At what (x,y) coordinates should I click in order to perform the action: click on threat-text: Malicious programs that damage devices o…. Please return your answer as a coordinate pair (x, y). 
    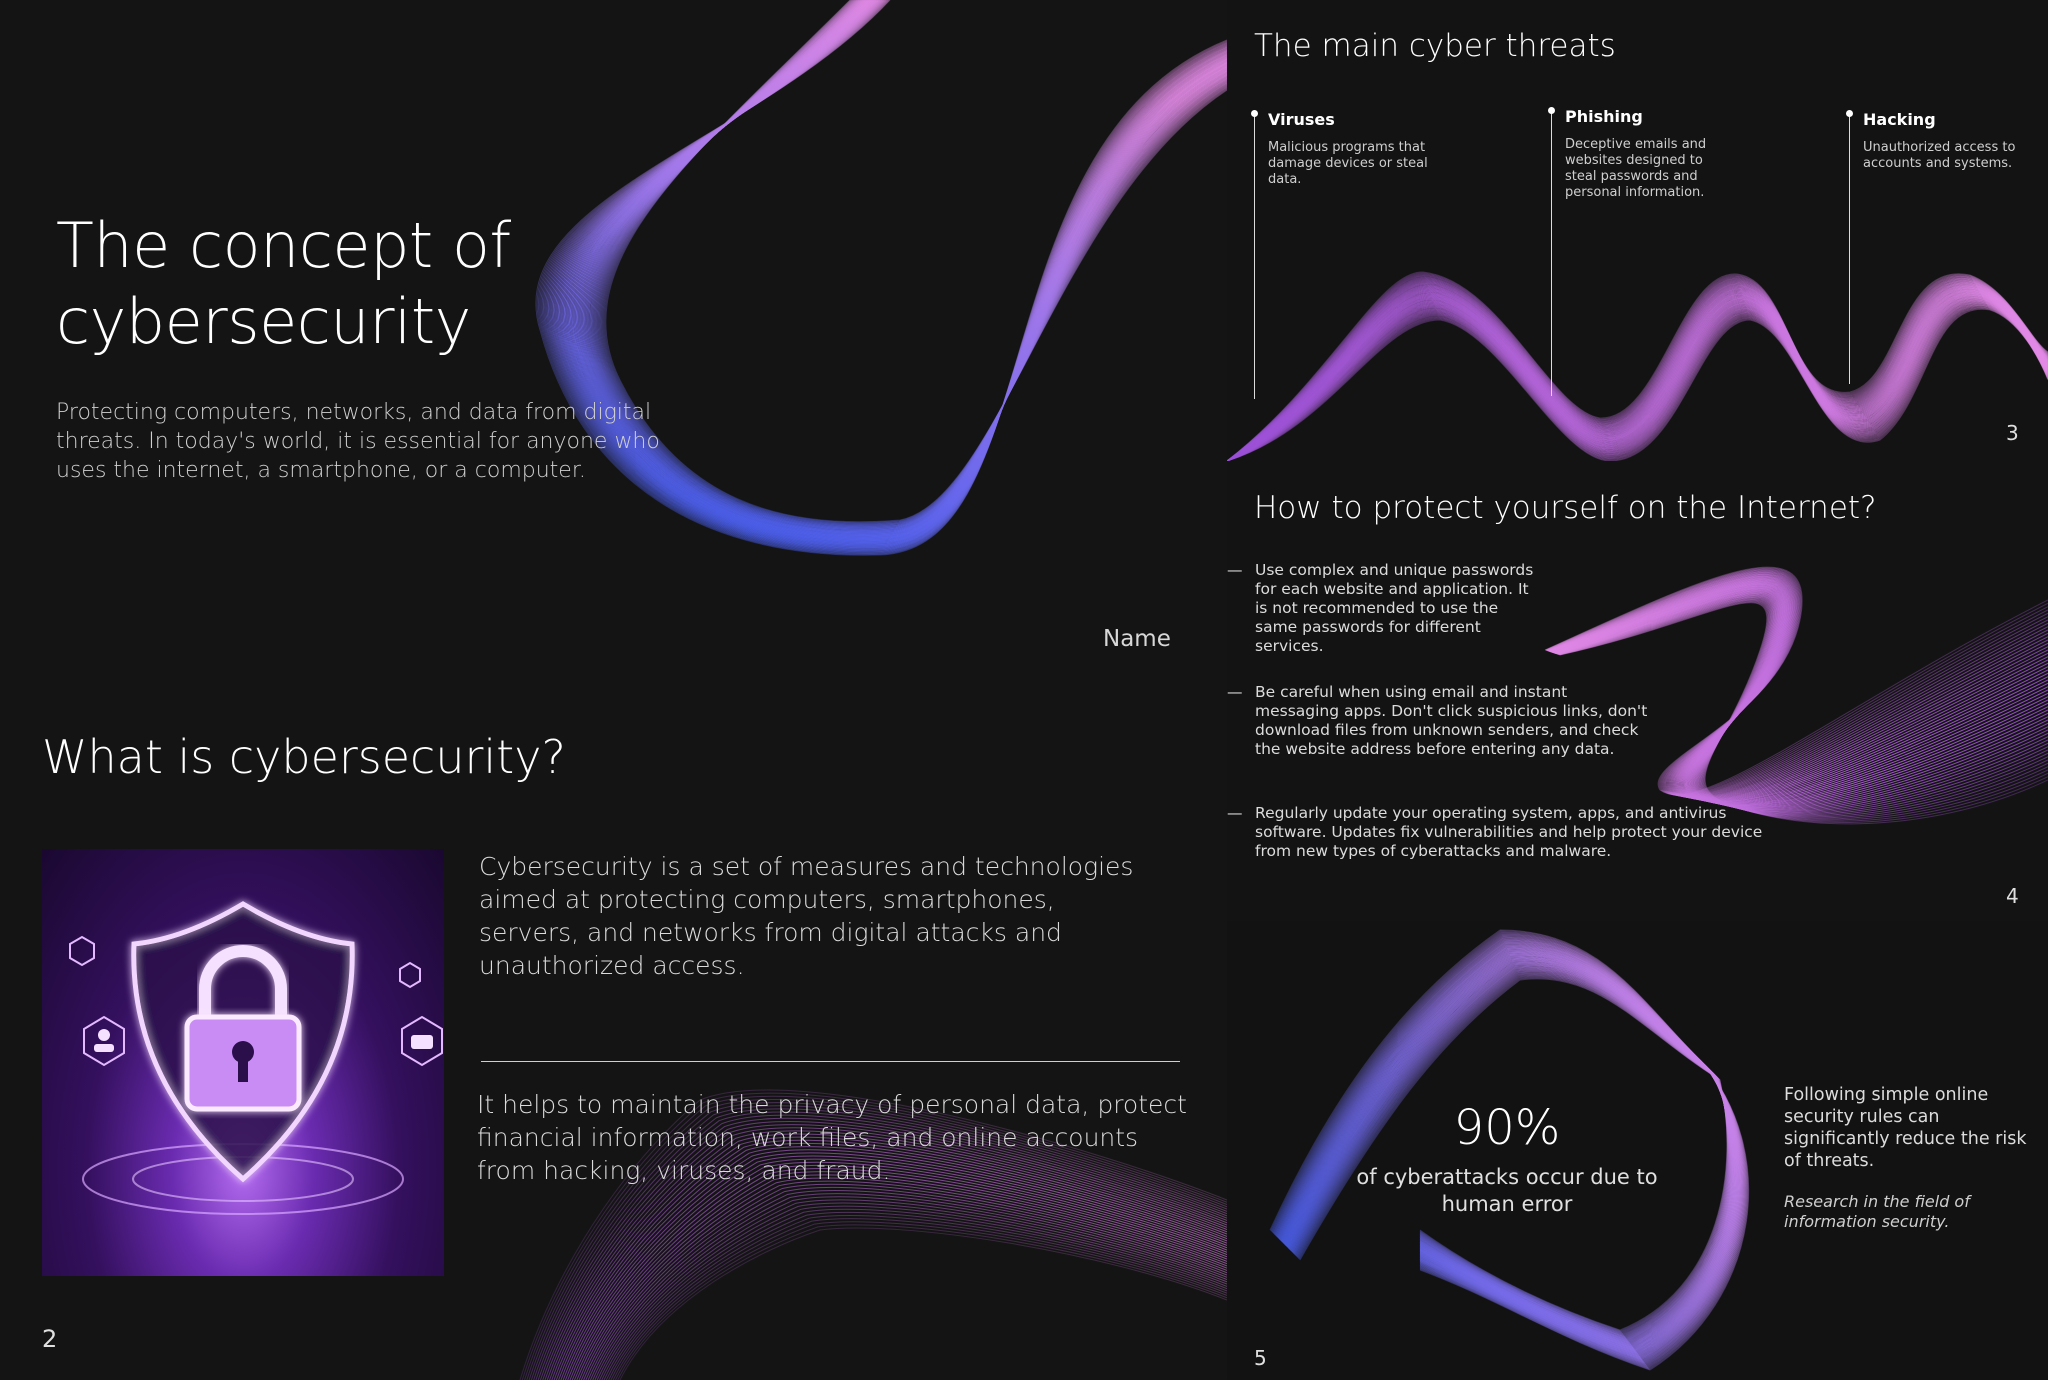
    Looking at the image, I should click on (1348, 163).